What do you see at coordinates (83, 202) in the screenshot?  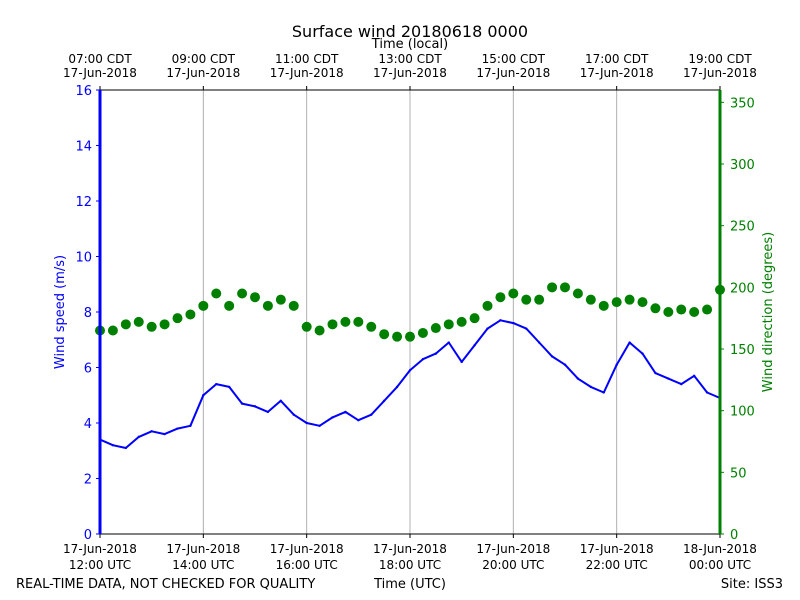 I see `left-tick-label: 12` at bounding box center [83, 202].